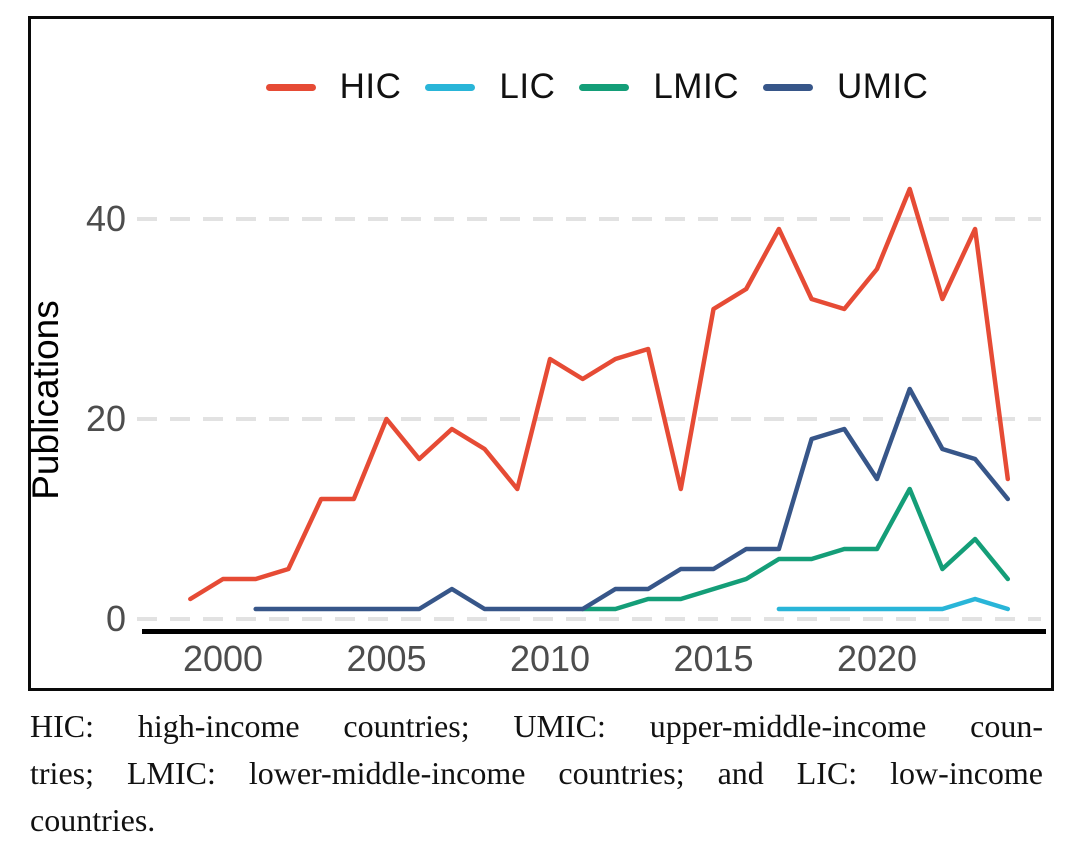  I want to click on x-axis-line, so click(594, 631).